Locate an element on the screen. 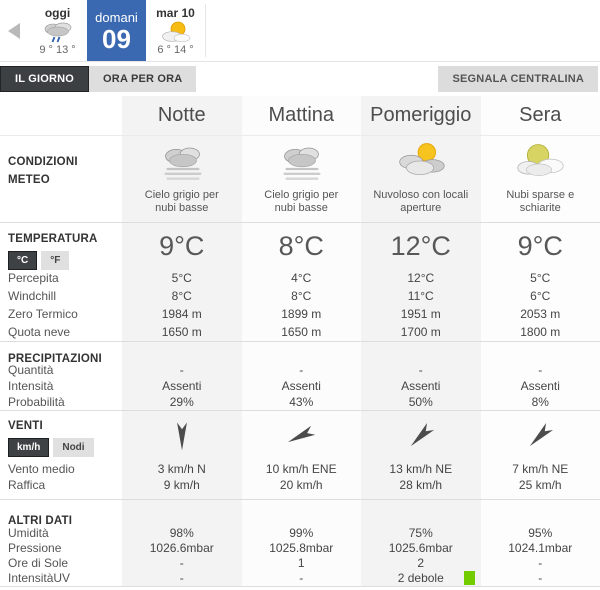  cell-value: 1 is located at coordinates (301, 563).